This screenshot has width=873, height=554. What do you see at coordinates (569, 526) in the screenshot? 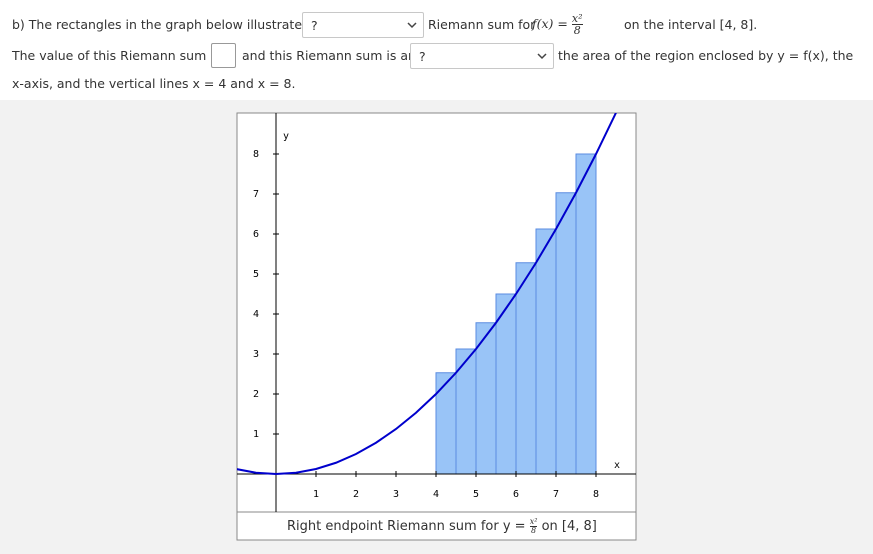
I see `caption-text: on [4, 8]` at bounding box center [569, 526].